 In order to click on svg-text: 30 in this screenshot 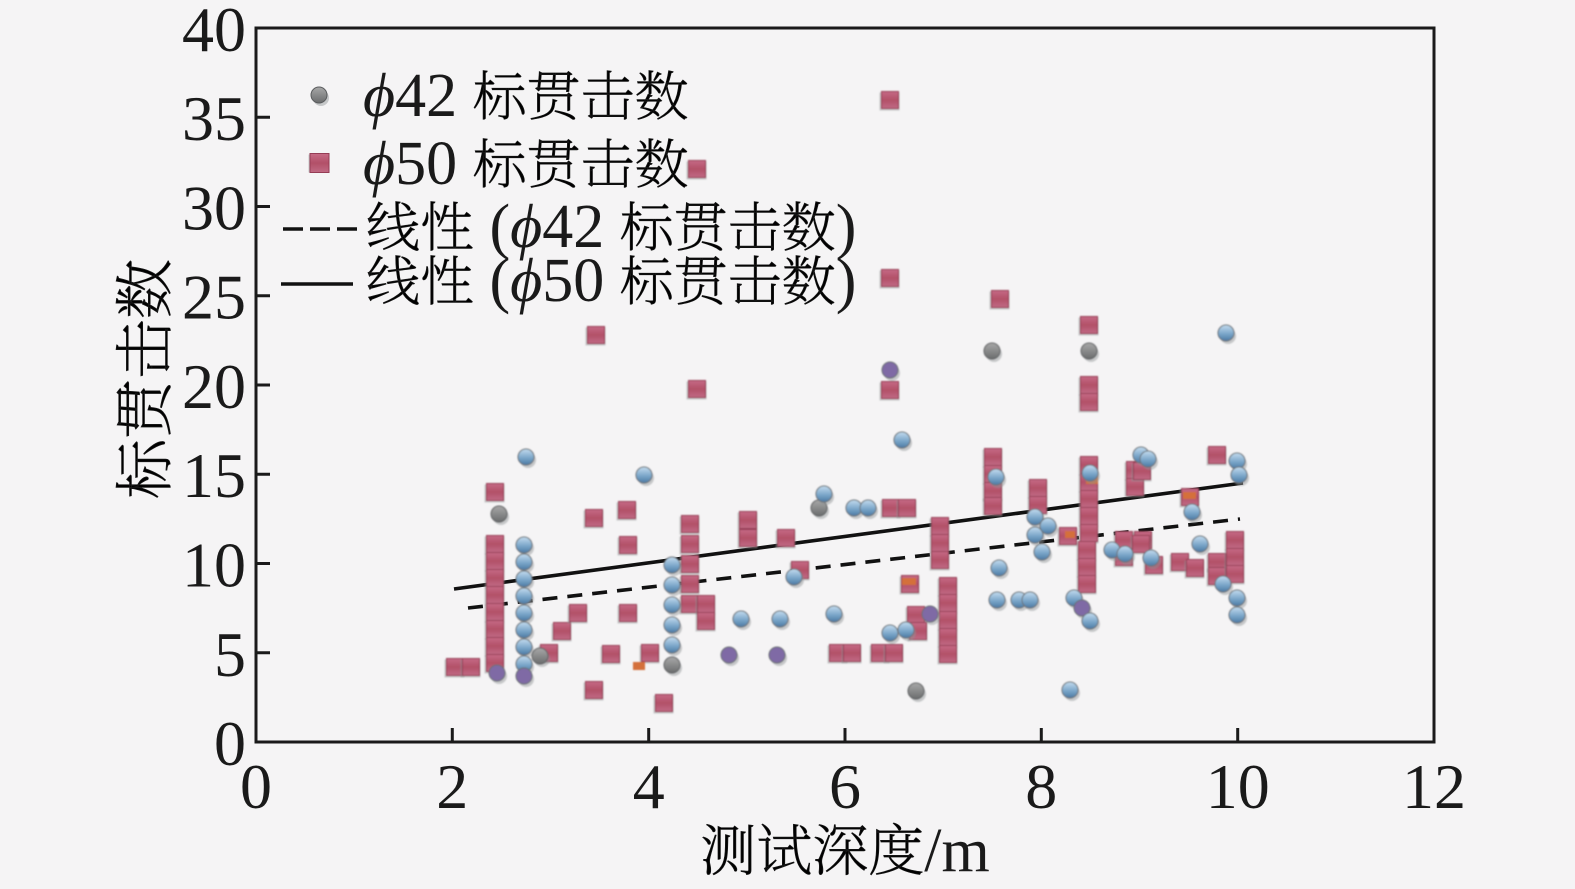, I will do `click(214, 208)`.